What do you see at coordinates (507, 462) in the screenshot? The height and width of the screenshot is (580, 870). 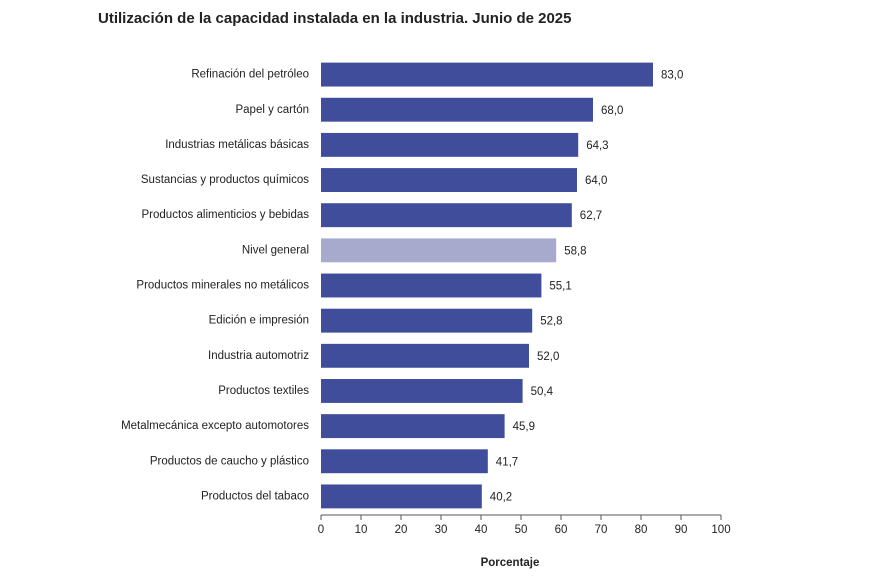 I see `value-label: 41,7` at bounding box center [507, 462].